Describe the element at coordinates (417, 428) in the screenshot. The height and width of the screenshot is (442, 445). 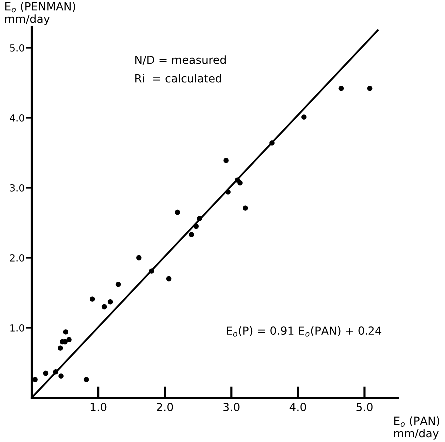
I see `x-axis-title: E$_{o}$ (PAN) mm/day` at that location.